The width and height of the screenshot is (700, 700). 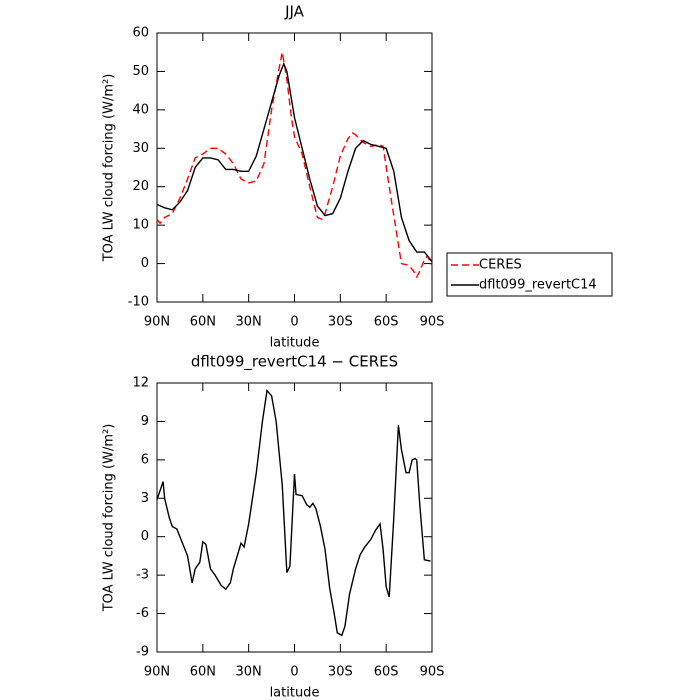 I want to click on y-tick-label: 30, so click(x=140, y=148).